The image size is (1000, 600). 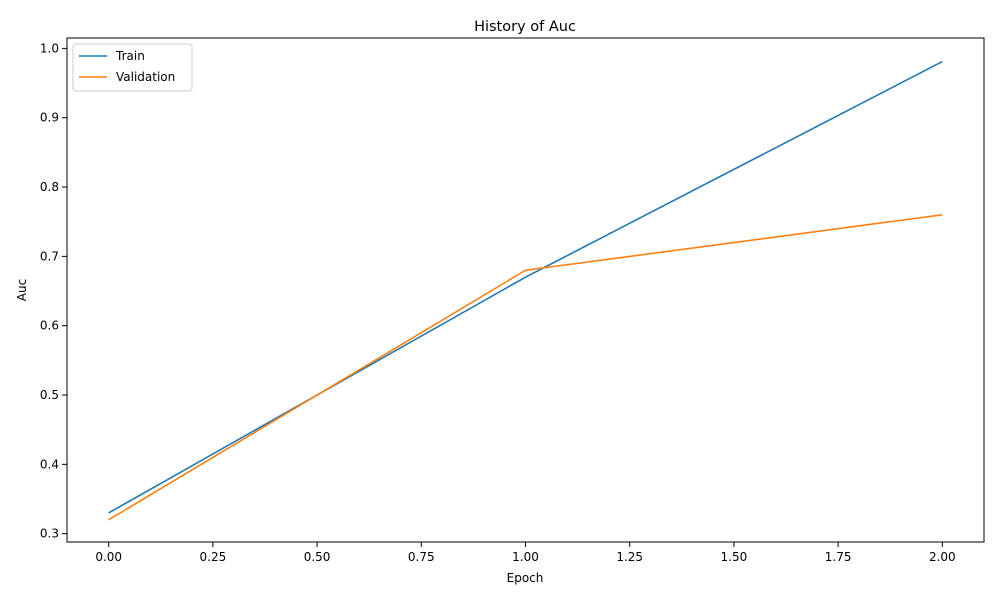 I want to click on x-tick-label: 0.50, so click(x=317, y=557).